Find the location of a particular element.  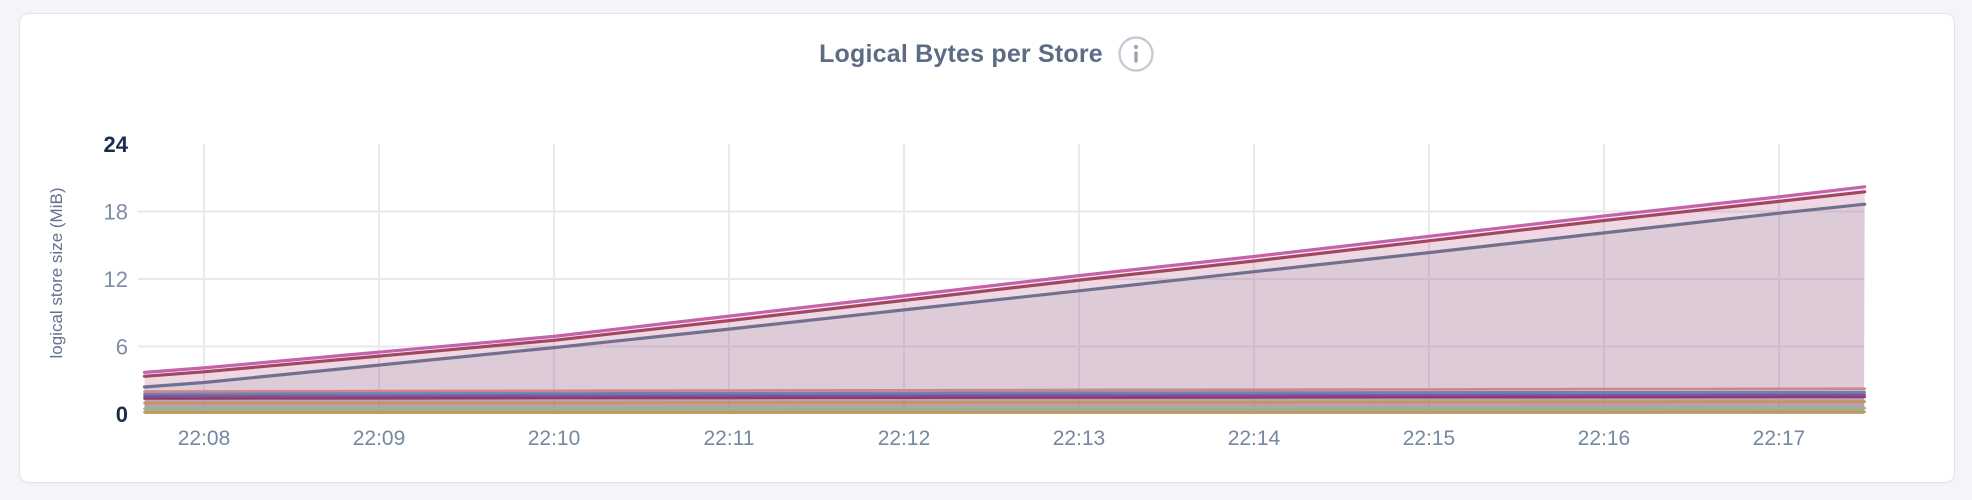

series-line-store-blue is located at coordinates (1004, 393).